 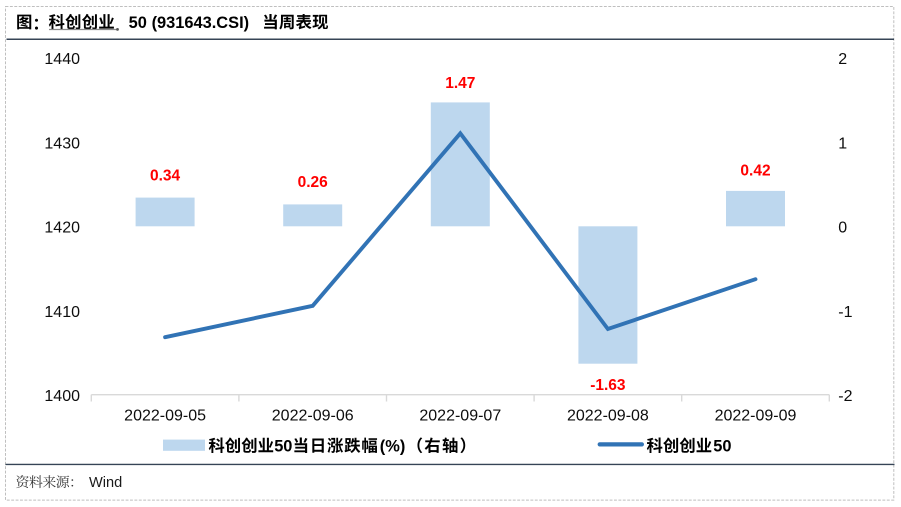 I want to click on svg-text: 0, so click(x=842, y=228).